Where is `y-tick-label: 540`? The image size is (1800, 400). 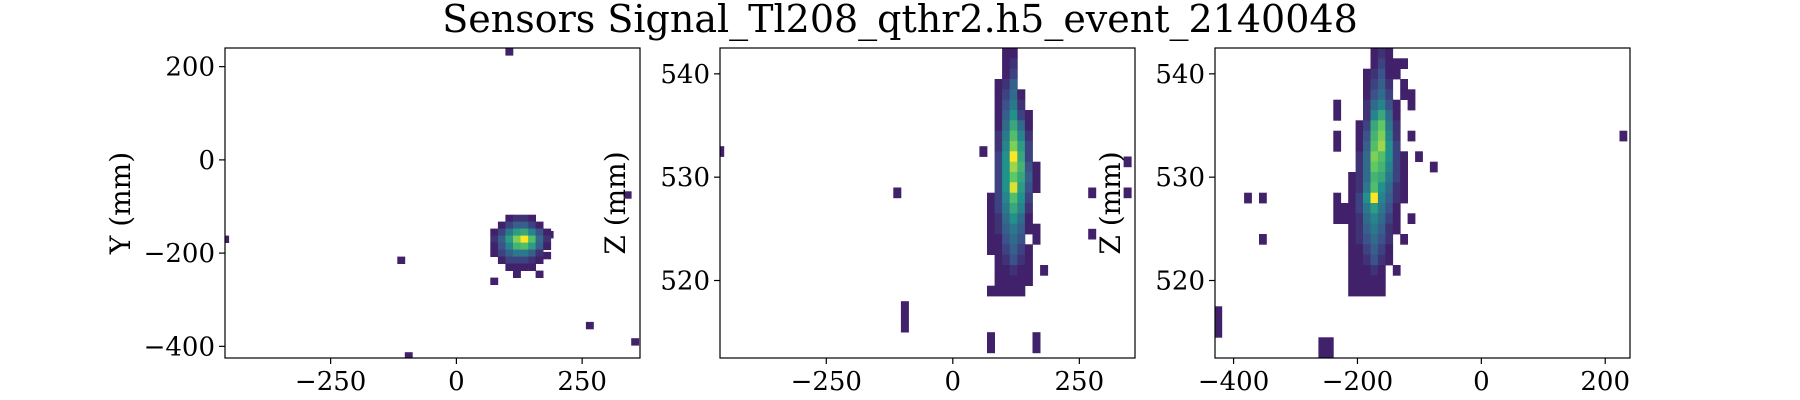
y-tick-label: 540 is located at coordinates (1180, 75).